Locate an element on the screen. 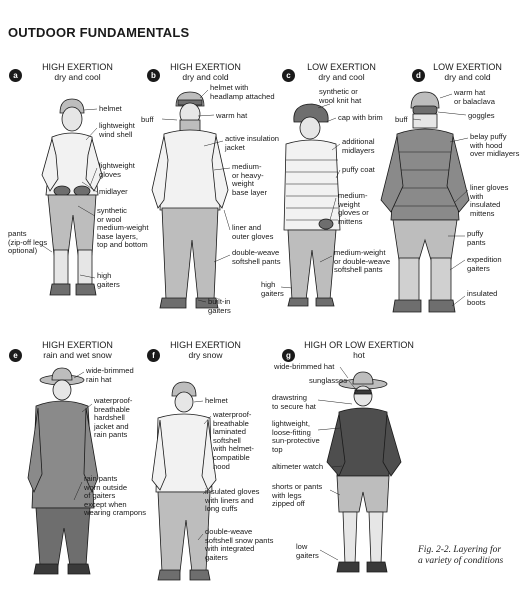 The width and height of the screenshot is (529, 600). label-c-knit-hat: synthetic or wool knit hat is located at coordinates (340, 96).